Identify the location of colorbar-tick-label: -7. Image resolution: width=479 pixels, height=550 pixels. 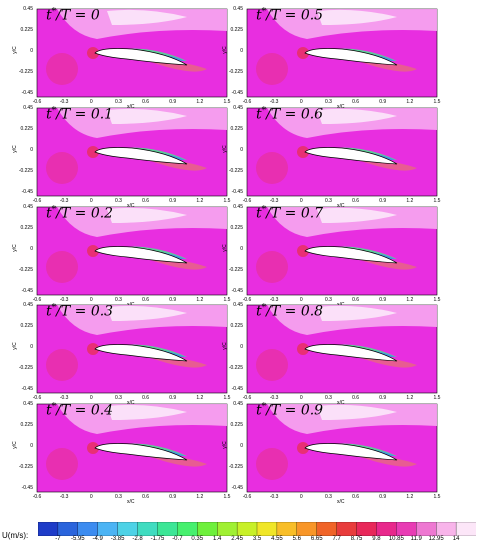
(58, 539).